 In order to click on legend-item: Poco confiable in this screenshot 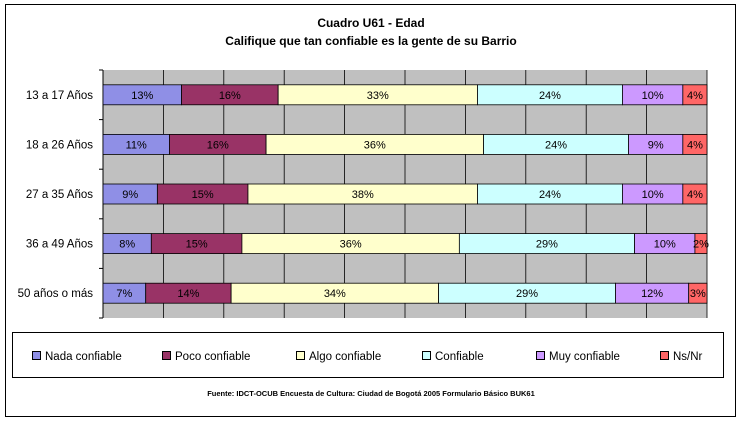, I will do `click(206, 357)`.